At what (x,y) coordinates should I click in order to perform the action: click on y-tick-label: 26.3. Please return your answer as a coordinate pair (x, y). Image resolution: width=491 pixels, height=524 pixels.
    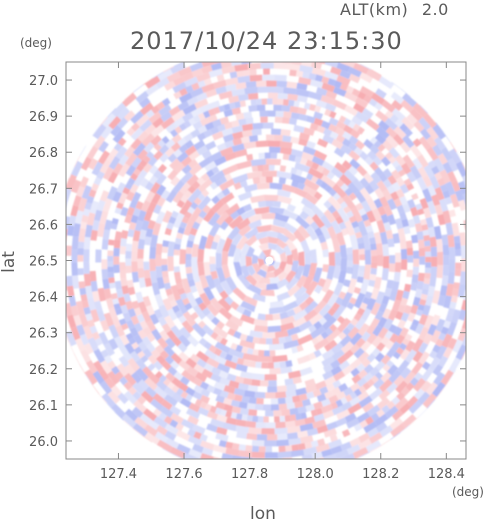
    Looking at the image, I should click on (43, 334).